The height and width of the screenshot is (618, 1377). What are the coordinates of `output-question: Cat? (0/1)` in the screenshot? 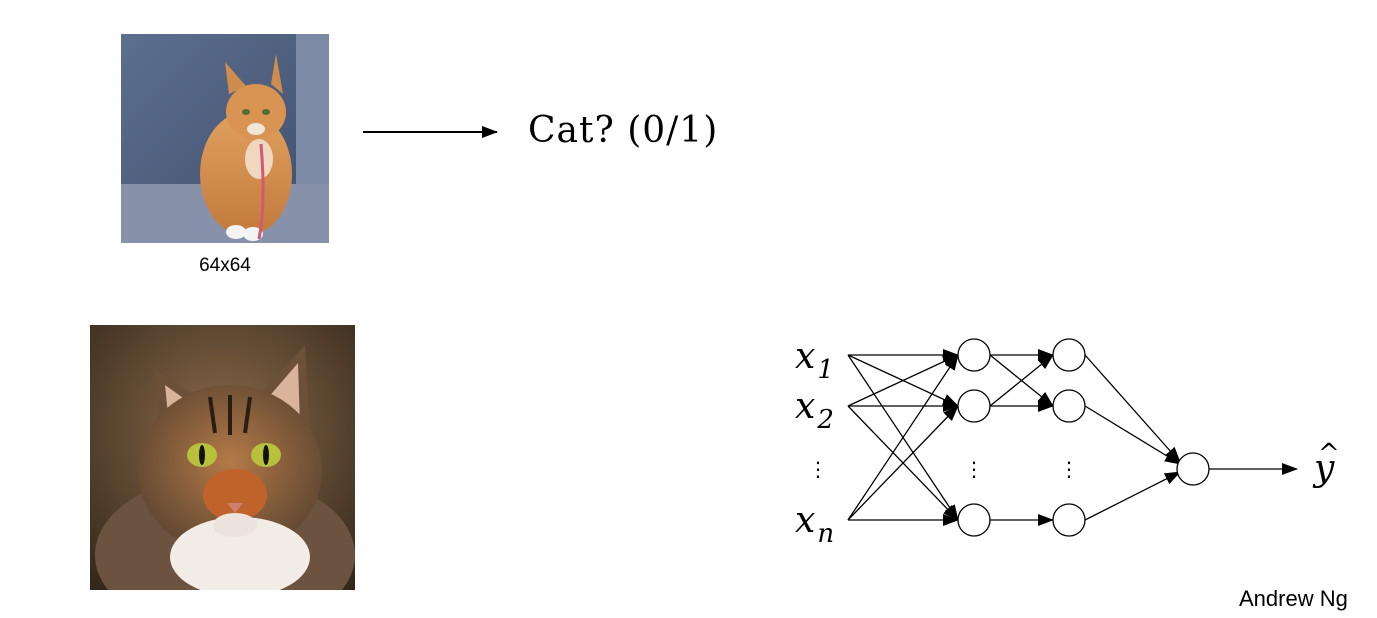 It's located at (623, 130).